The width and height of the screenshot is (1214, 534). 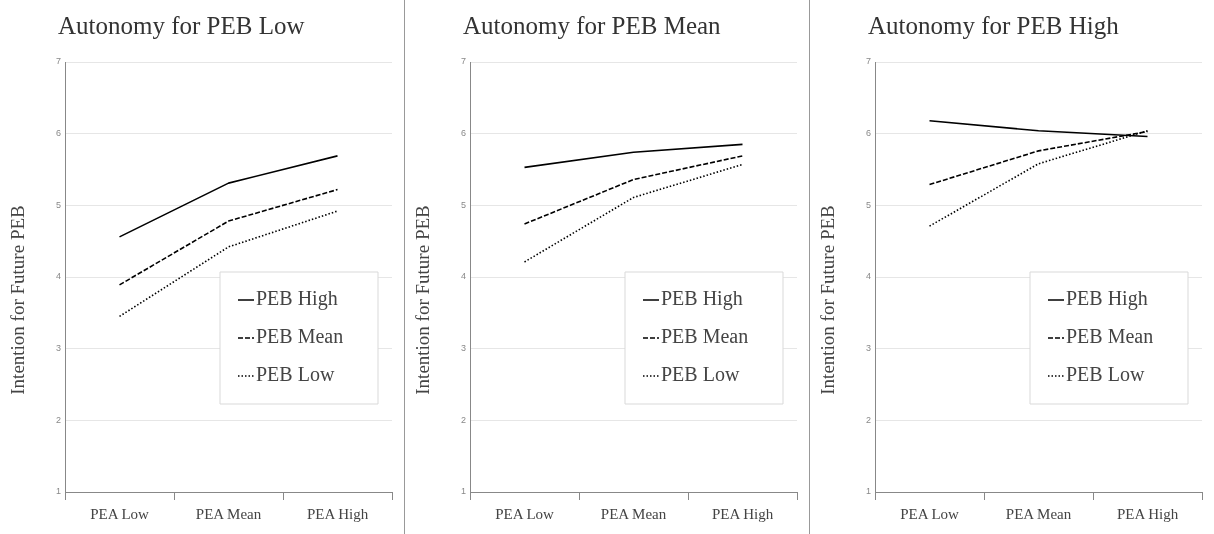 I want to click on chart-title: Autonomy for PEB Low, so click(x=181, y=26).